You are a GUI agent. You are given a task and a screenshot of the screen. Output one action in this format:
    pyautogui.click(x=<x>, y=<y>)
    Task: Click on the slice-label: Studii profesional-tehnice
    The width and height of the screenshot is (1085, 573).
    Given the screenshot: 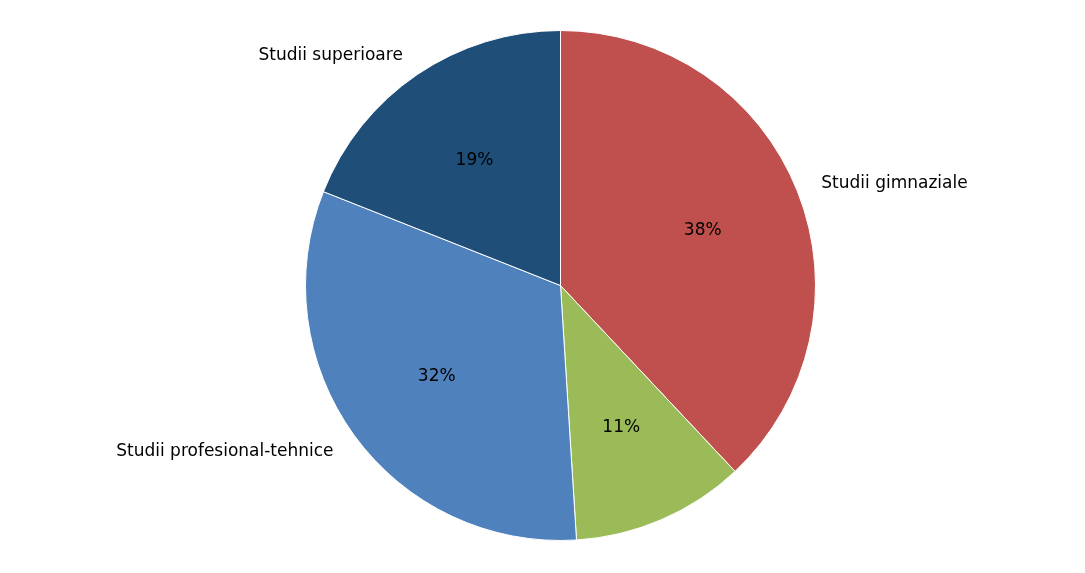 What is the action you would take?
    pyautogui.click(x=225, y=450)
    